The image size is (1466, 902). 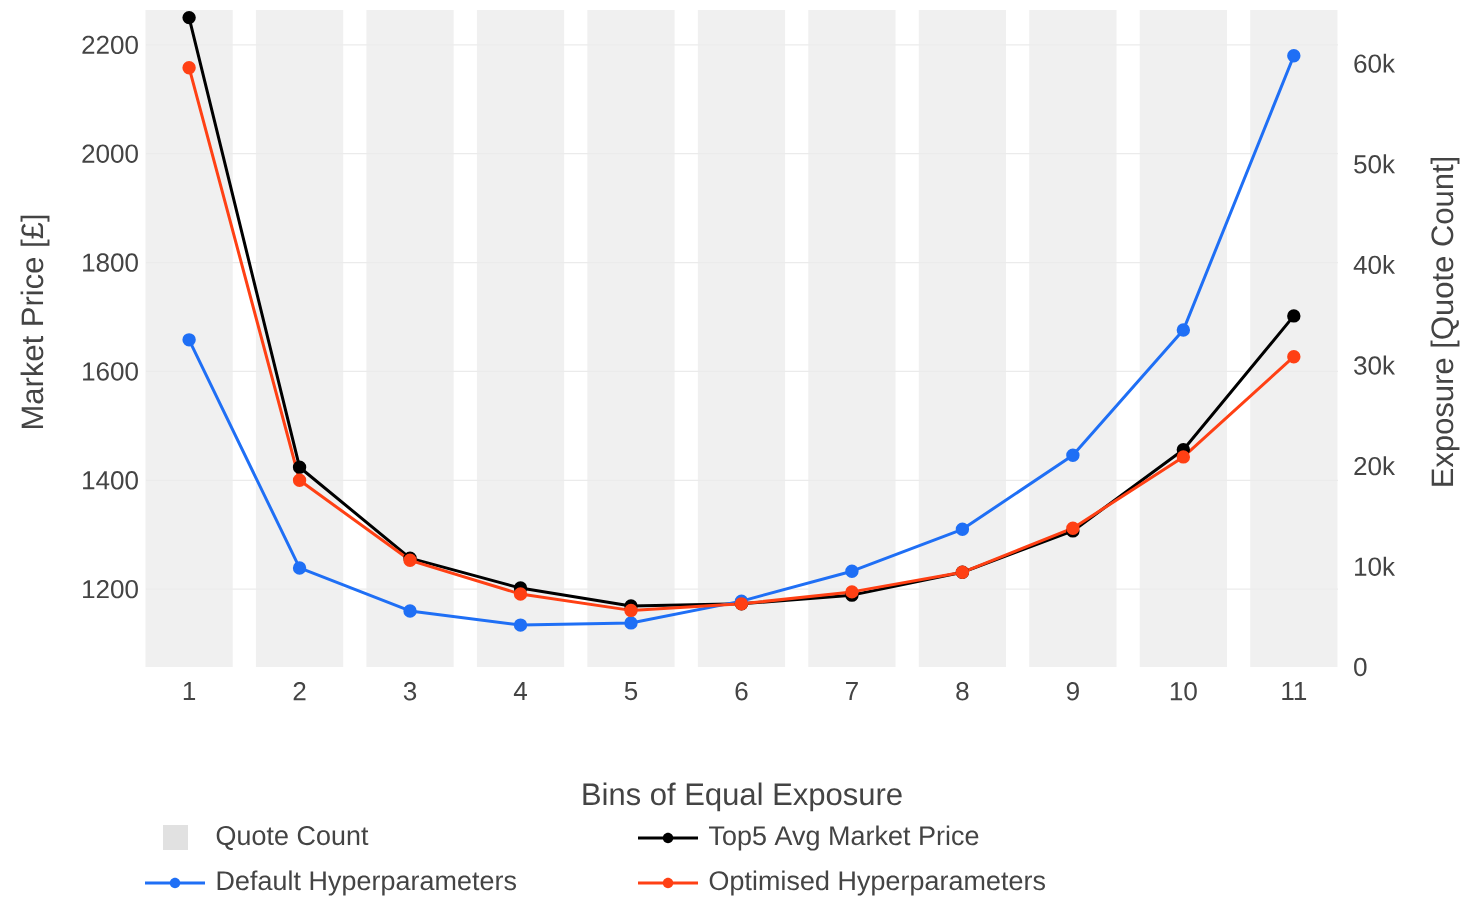 What do you see at coordinates (110, 262) in the screenshot?
I see `y-tick-label: 1800` at bounding box center [110, 262].